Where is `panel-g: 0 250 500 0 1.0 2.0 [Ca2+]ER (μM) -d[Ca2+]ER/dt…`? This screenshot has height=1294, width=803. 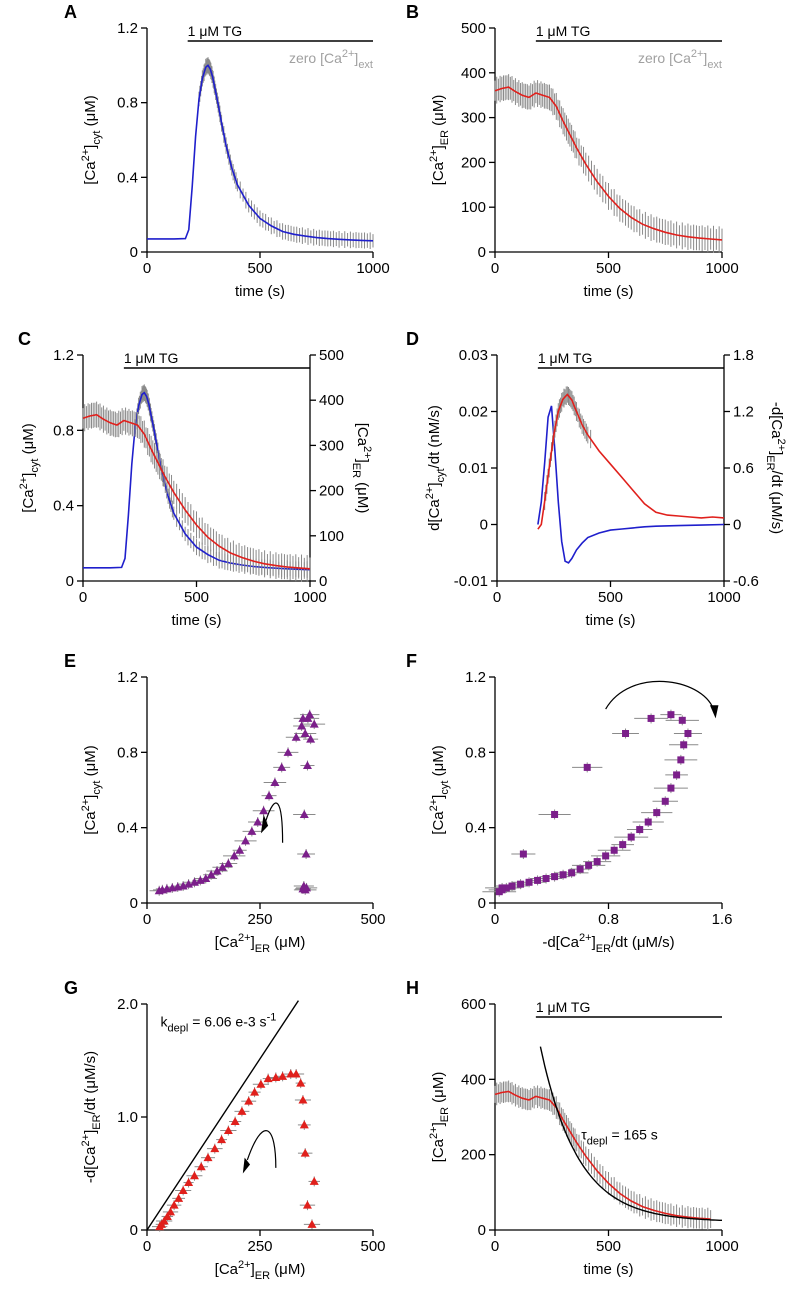 panel-g: 0 250 500 0 1.0 2.0 [Ca2+]ER (μM) -d[Ca2+]ER/dt… is located at coordinates (225, 1130).